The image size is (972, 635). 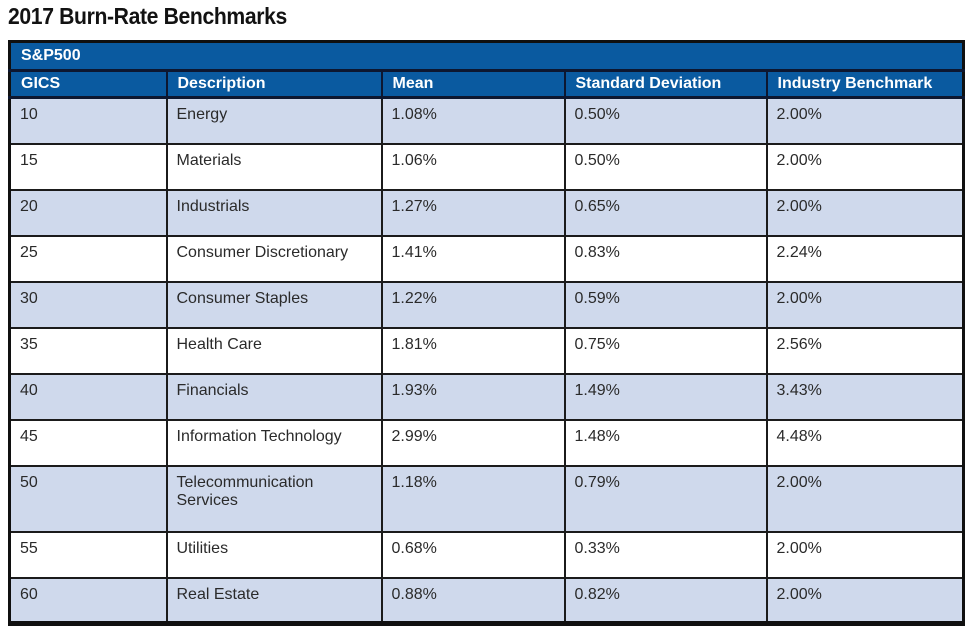 What do you see at coordinates (473, 304) in the screenshot?
I see `cell-mean: 1.22%` at bounding box center [473, 304].